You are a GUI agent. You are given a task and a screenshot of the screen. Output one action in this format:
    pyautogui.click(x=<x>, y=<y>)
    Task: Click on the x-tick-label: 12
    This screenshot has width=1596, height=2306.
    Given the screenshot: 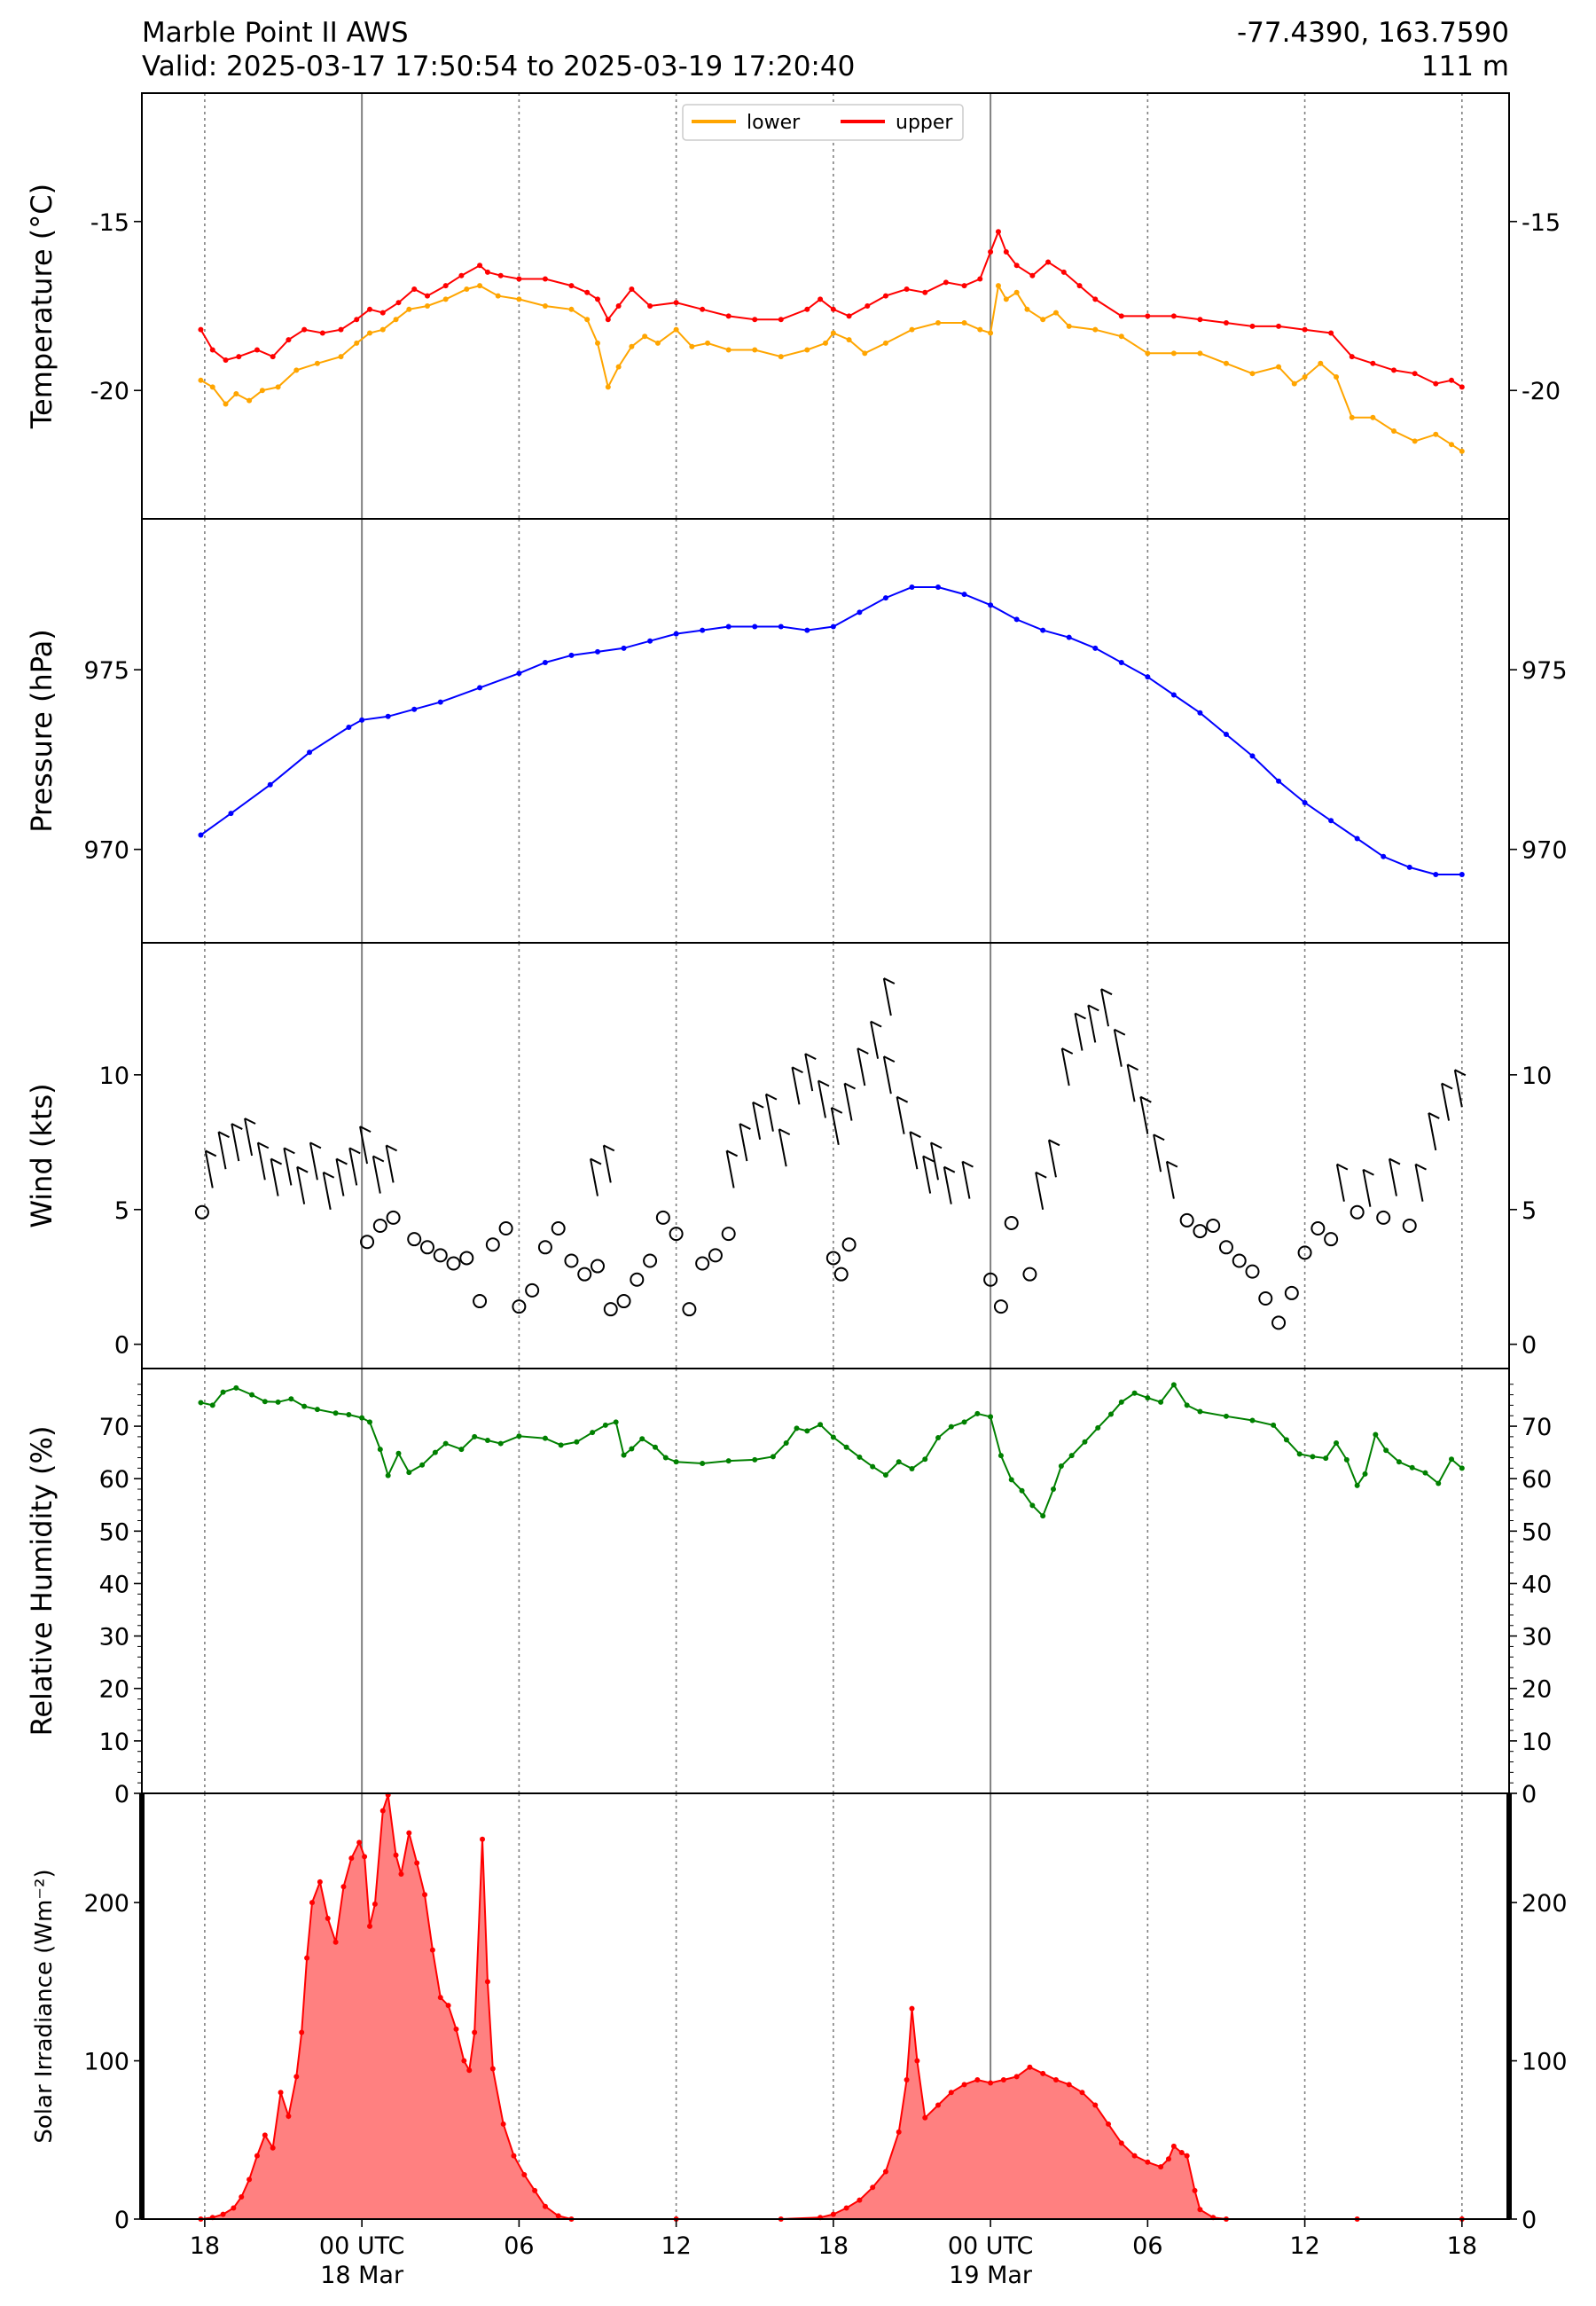 What is the action you would take?
    pyautogui.click(x=676, y=2246)
    